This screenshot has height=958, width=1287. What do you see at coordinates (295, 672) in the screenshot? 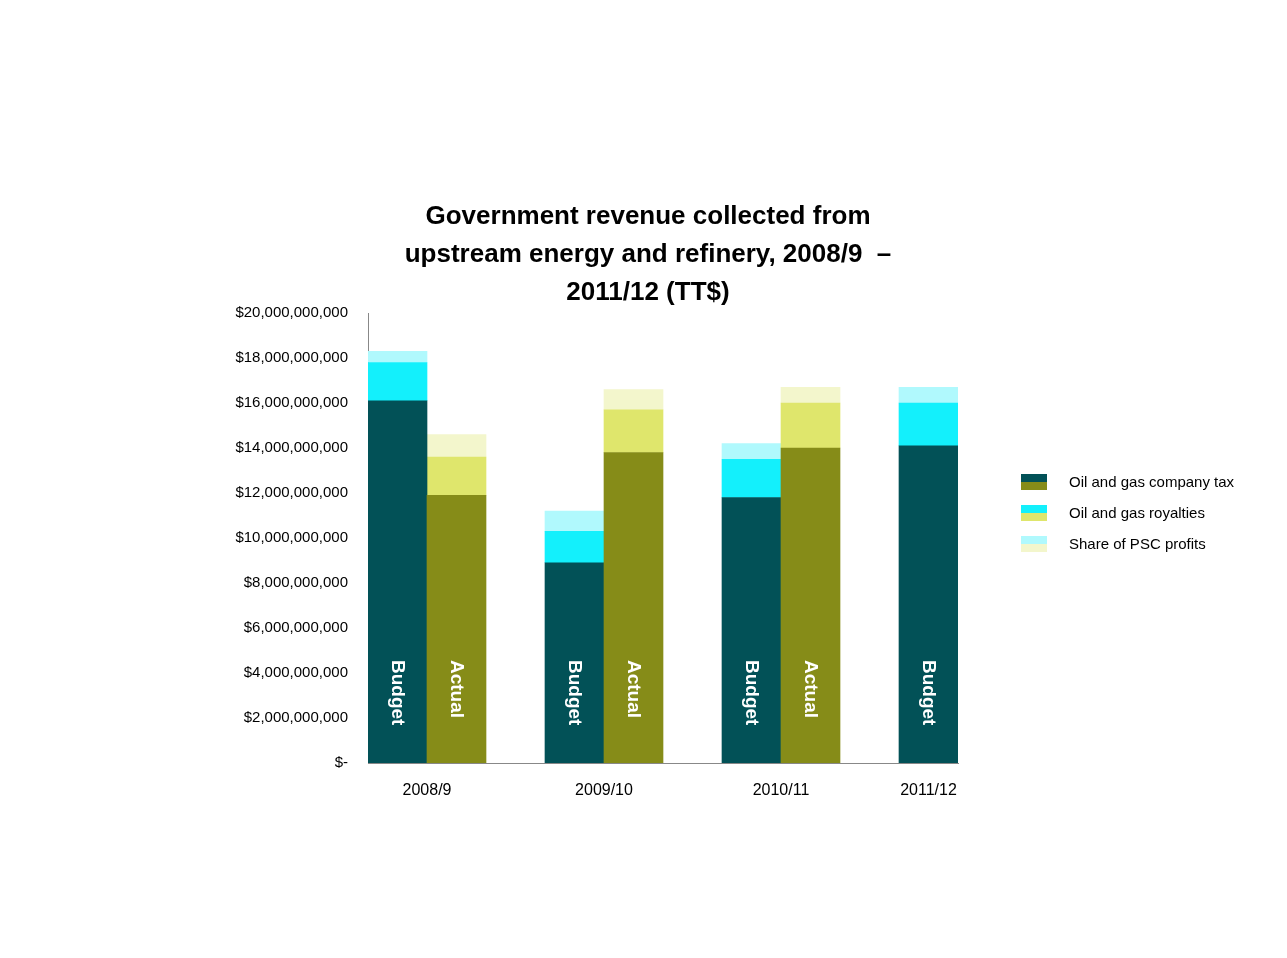
I see `y-tick-label: $4,000,000,000` at bounding box center [295, 672].